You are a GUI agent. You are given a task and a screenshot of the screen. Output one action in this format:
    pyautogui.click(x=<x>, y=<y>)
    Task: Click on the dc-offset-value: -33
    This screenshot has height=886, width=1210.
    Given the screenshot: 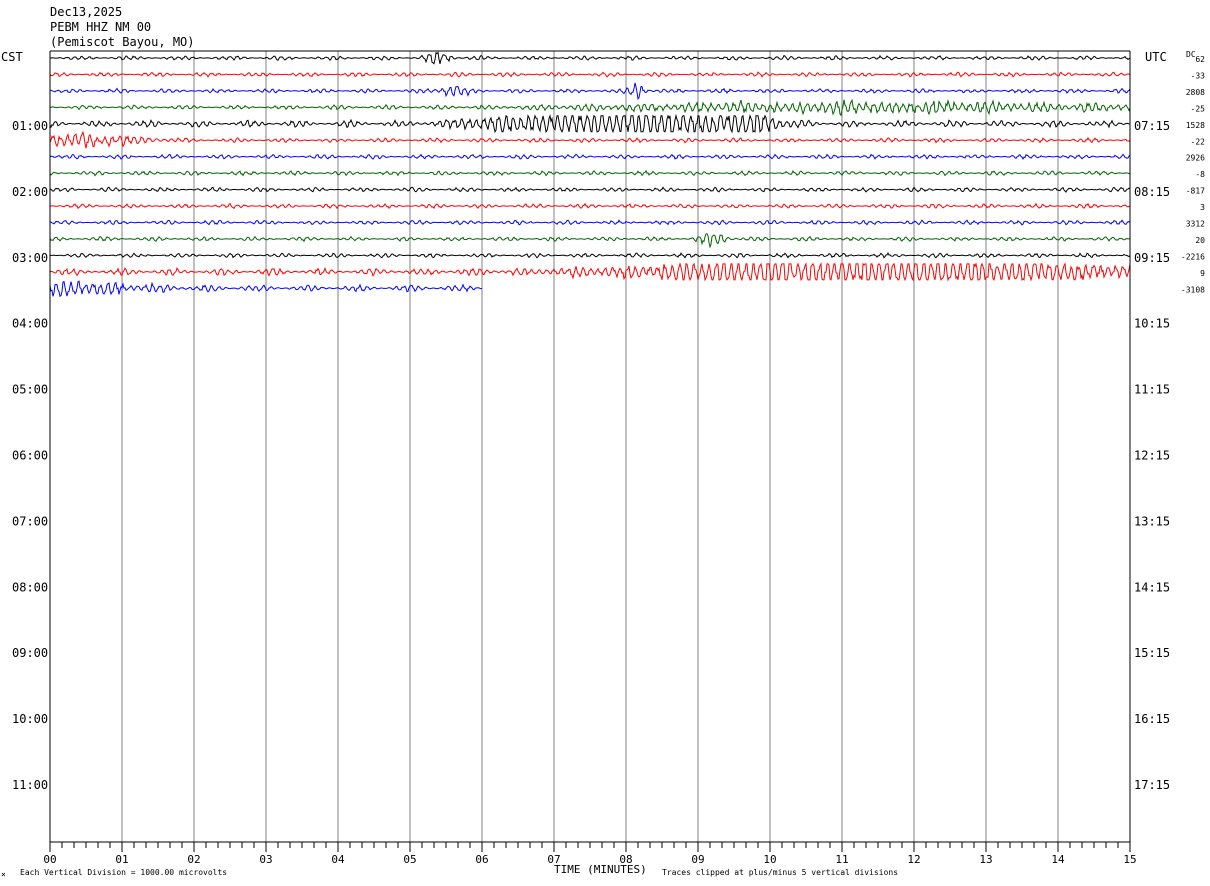 What is the action you would take?
    pyautogui.click(x=1198, y=75)
    